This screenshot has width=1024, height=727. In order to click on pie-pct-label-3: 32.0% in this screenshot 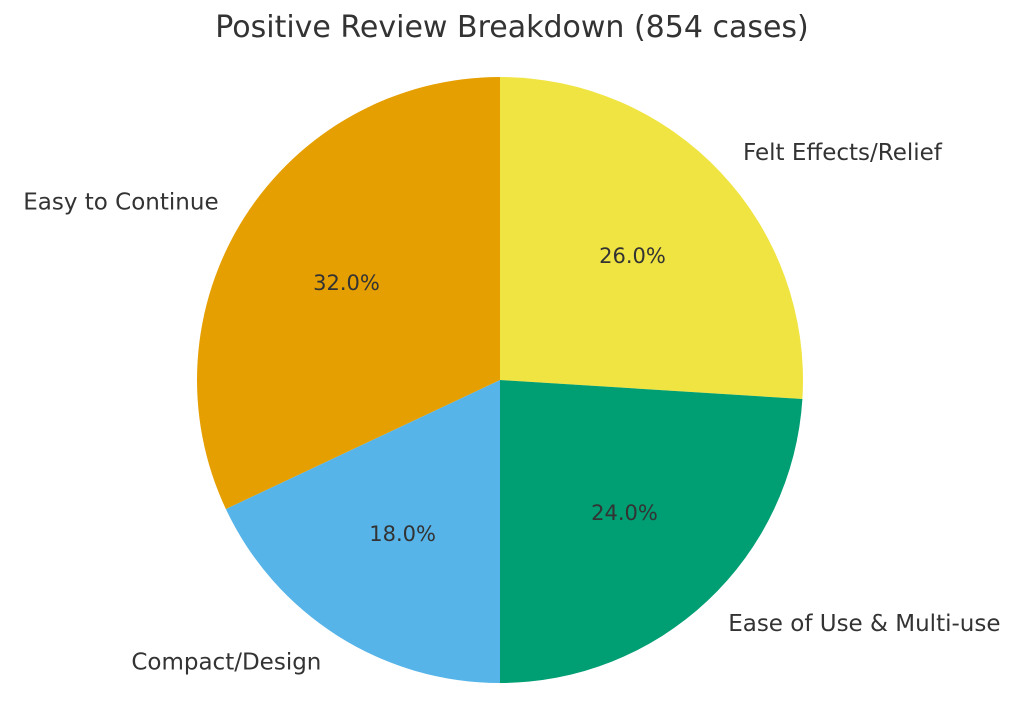, I will do `click(346, 283)`.